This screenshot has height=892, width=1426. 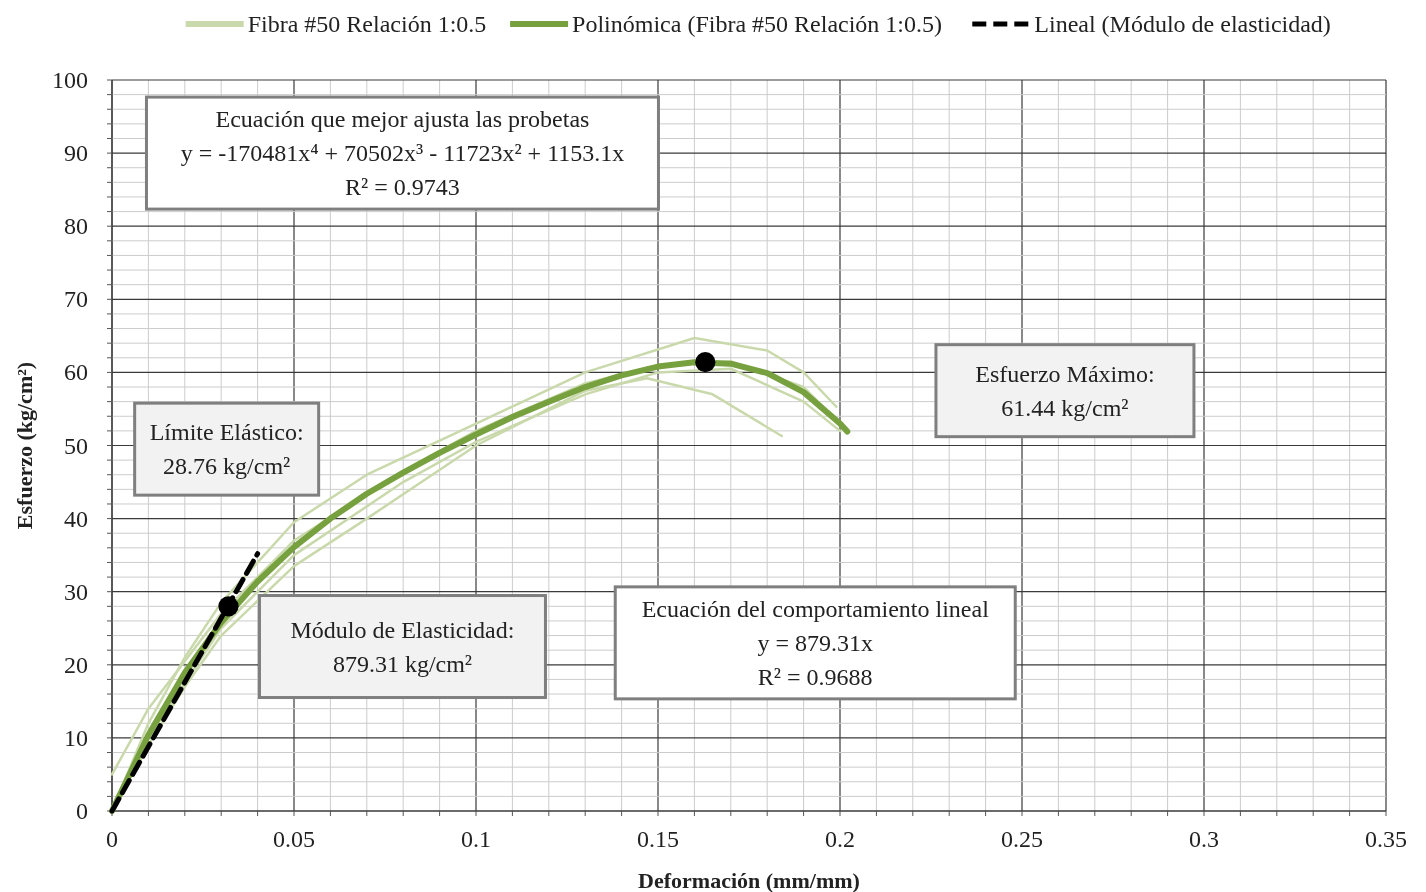 I want to click on annotation: Esfuerzo Máximo: 61.44 kg/cm², so click(x=1065, y=390).